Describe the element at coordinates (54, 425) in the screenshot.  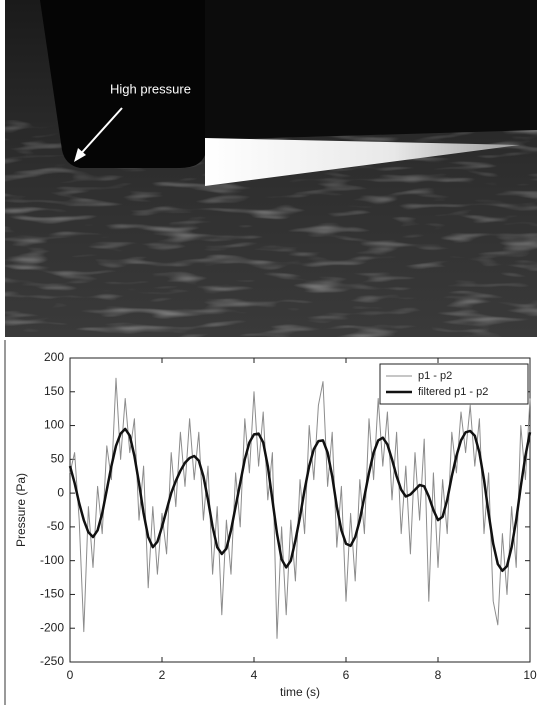
I see `y-tick-label: 100` at that location.